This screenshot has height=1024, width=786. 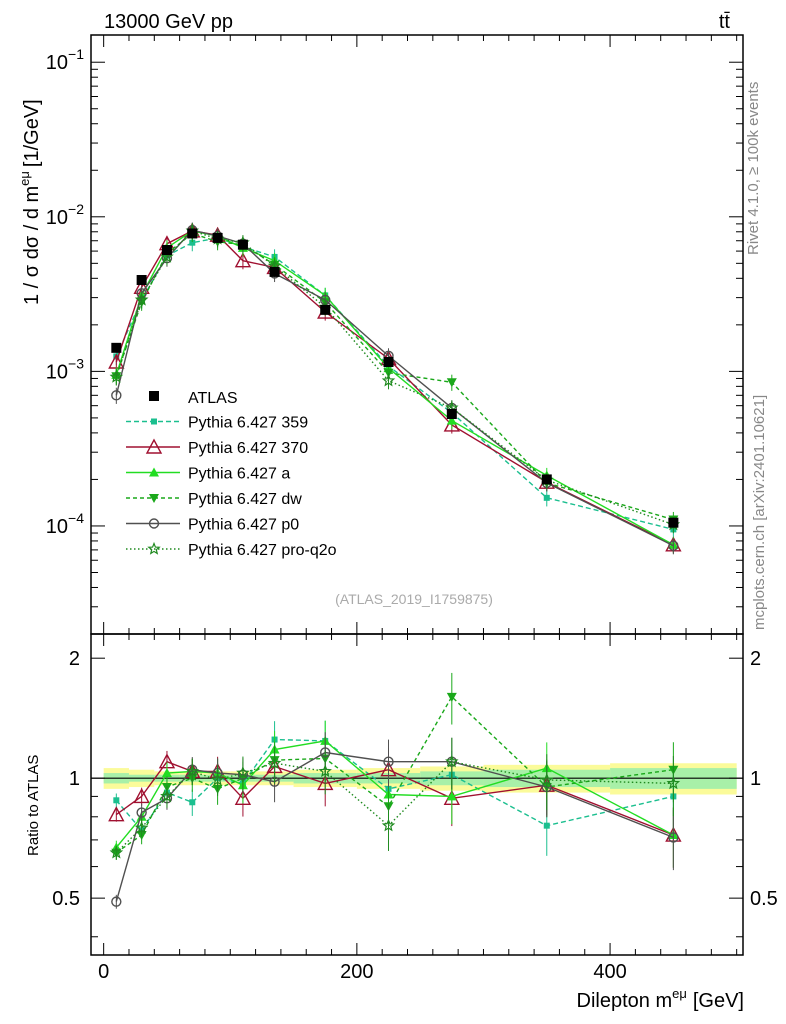 What do you see at coordinates (243, 525) in the screenshot?
I see `legend-label: Pythia 6.427 p0` at bounding box center [243, 525].